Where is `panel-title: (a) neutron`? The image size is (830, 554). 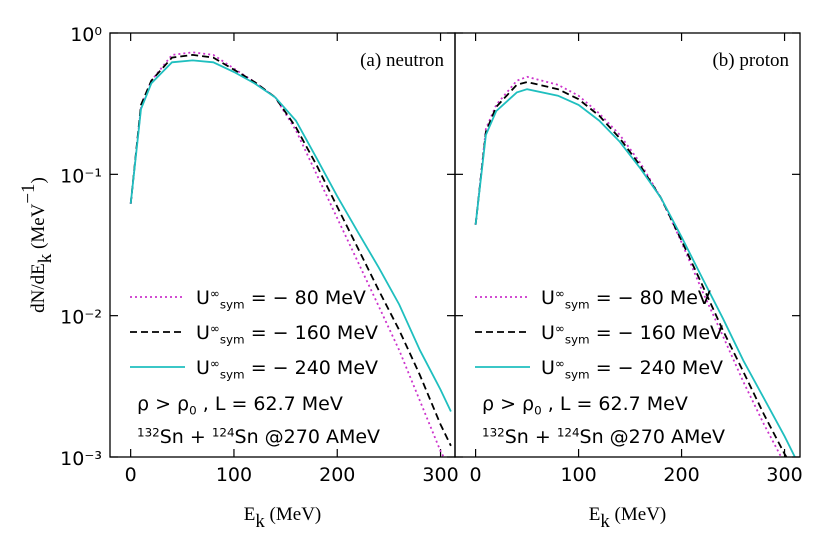 panel-title: (a) neutron is located at coordinates (402, 60).